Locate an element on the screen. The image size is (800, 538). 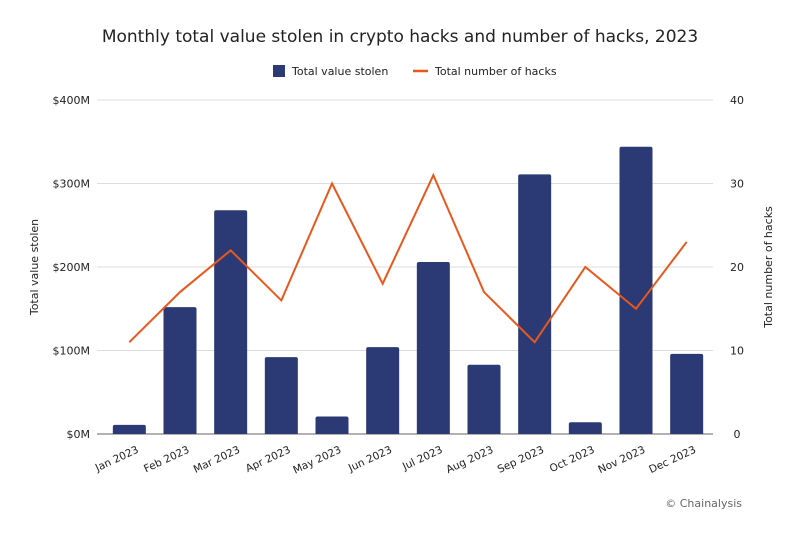
x-tick-label: Apr 2023 is located at coordinates (268, 459).